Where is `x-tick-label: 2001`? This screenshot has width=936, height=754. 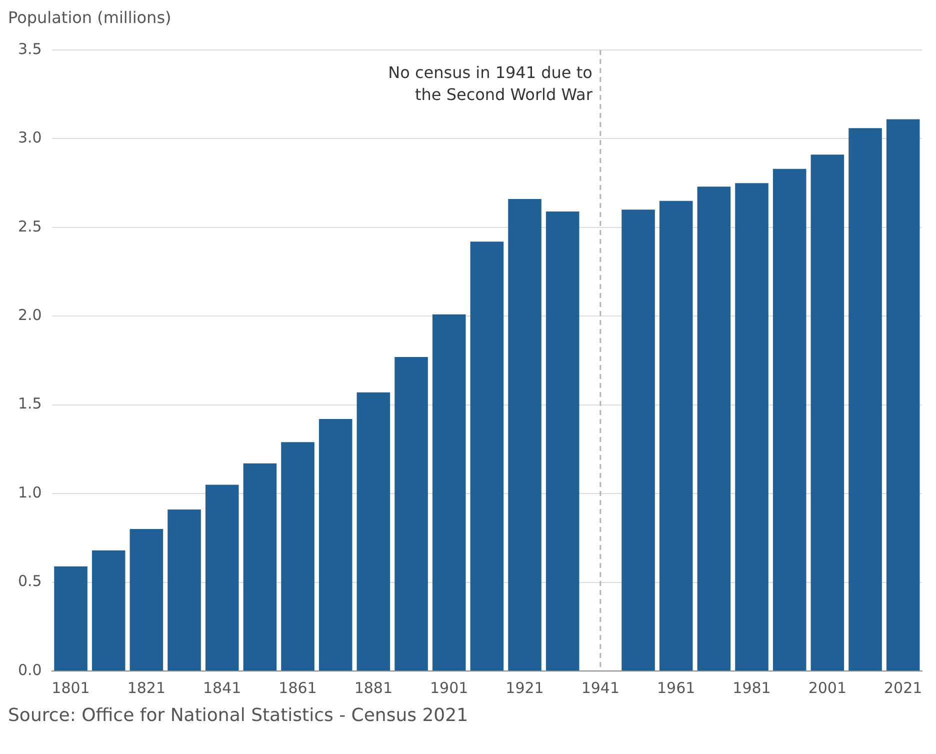 x-tick-label: 2001 is located at coordinates (827, 687).